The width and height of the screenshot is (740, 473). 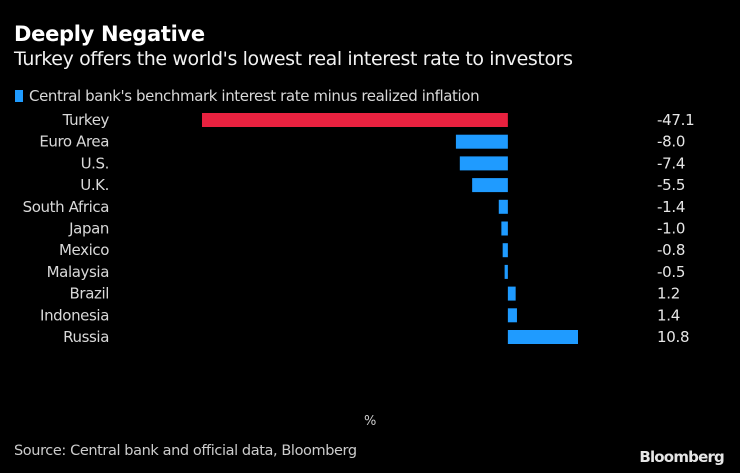 What do you see at coordinates (675, 120) in the screenshot?
I see `value-label: -47.1` at bounding box center [675, 120].